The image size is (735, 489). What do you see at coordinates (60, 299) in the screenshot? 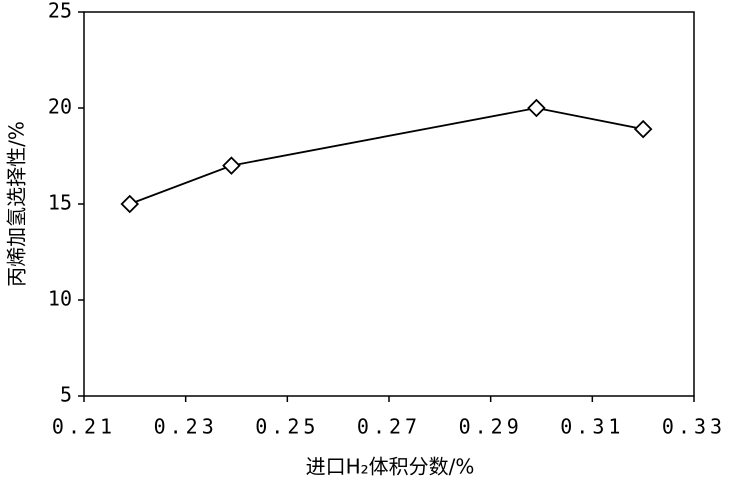
I see `y-tick-label: 10` at bounding box center [60, 299].